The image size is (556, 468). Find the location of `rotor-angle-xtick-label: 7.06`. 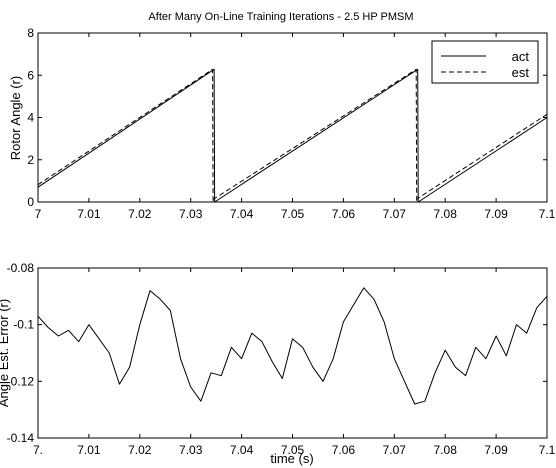

rotor-angle-xtick-label: 7.06 is located at coordinates (344, 214).